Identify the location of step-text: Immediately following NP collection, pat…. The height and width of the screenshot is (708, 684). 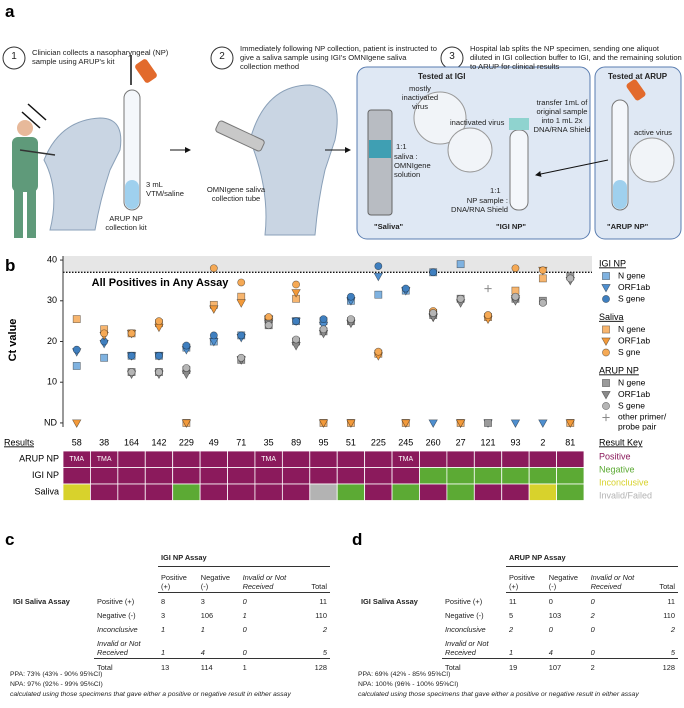
(338, 57).